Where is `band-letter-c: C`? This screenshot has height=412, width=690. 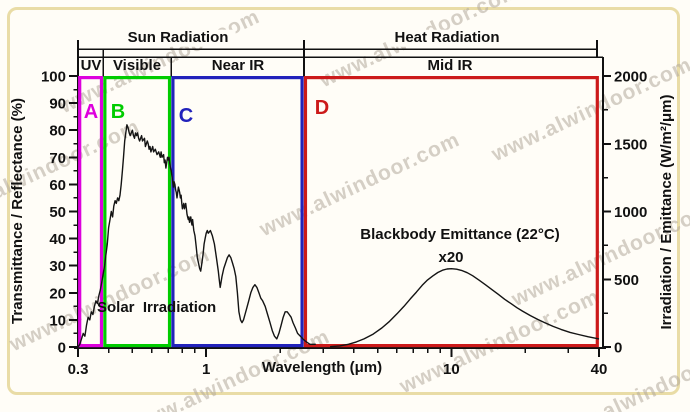 band-letter-c: C is located at coordinates (186, 116).